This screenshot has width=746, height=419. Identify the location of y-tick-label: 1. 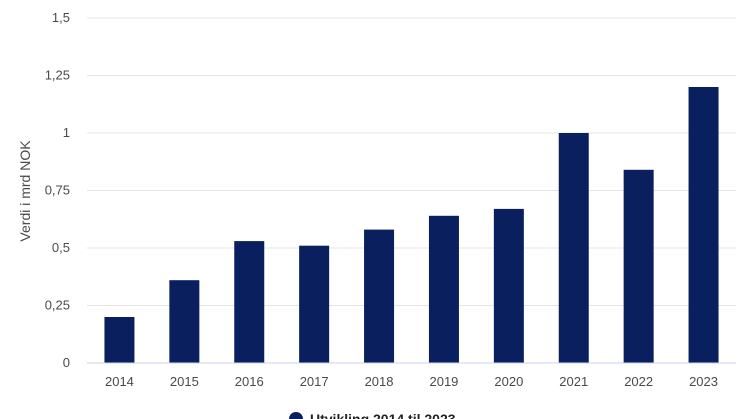
(66, 132).